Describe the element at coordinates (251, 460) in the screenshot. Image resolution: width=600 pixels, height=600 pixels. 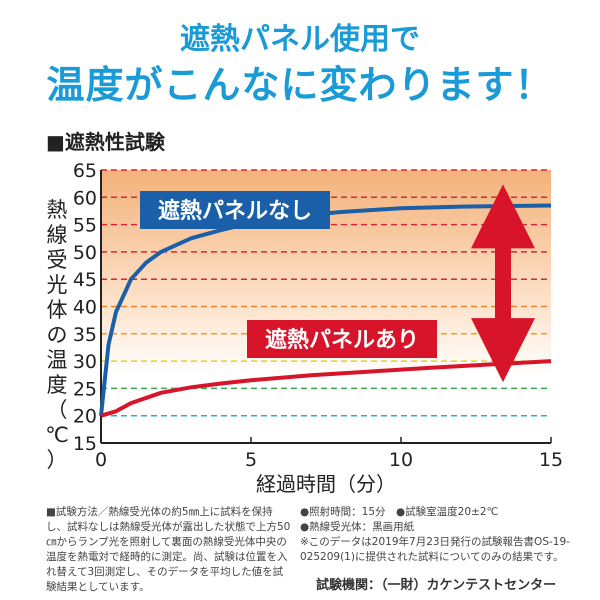
I see `x-tick-label: 5` at that location.